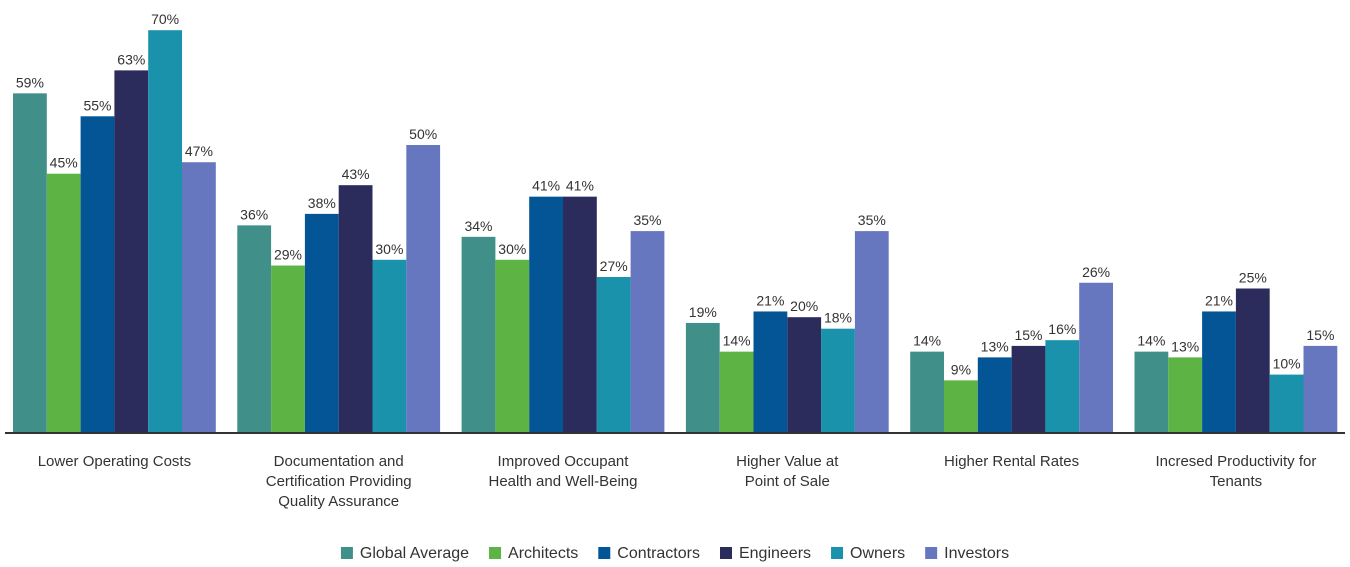 Image resolution: width=1350 pixels, height=567 pixels. I want to click on legend-item-contractors: Contractors, so click(649, 553).